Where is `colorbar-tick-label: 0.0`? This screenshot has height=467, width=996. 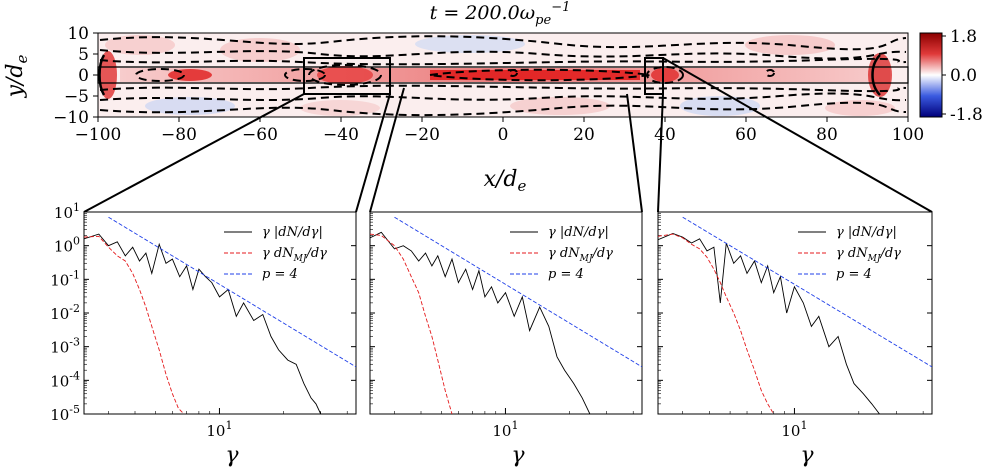
colorbar-tick-label: 0.0 is located at coordinates (963, 76).